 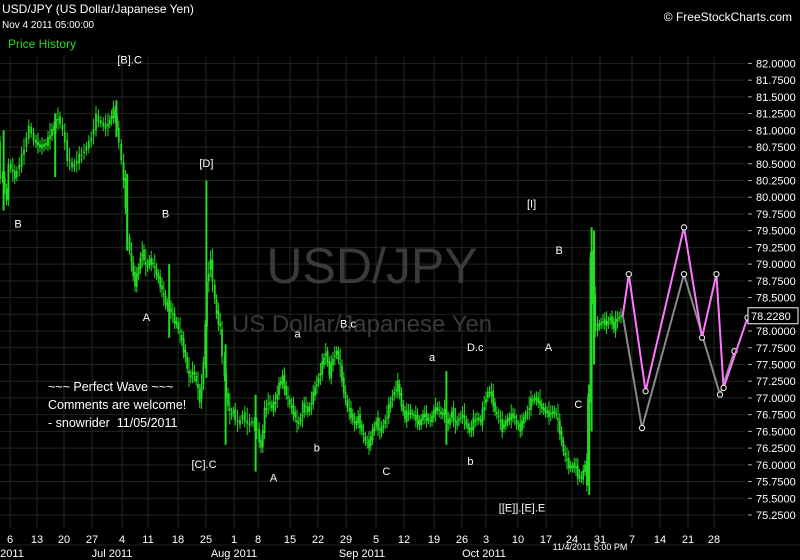 I want to click on y-tick-label: 79.5000, so click(x=776, y=232).